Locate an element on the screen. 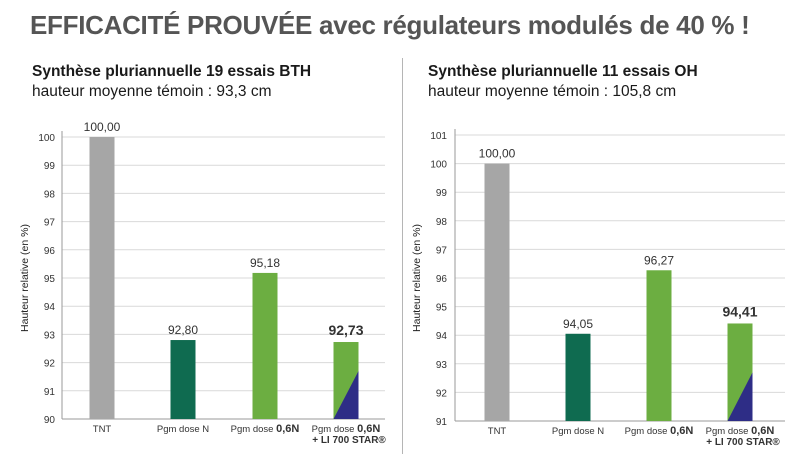  data-label: 95,18 is located at coordinates (265, 263).